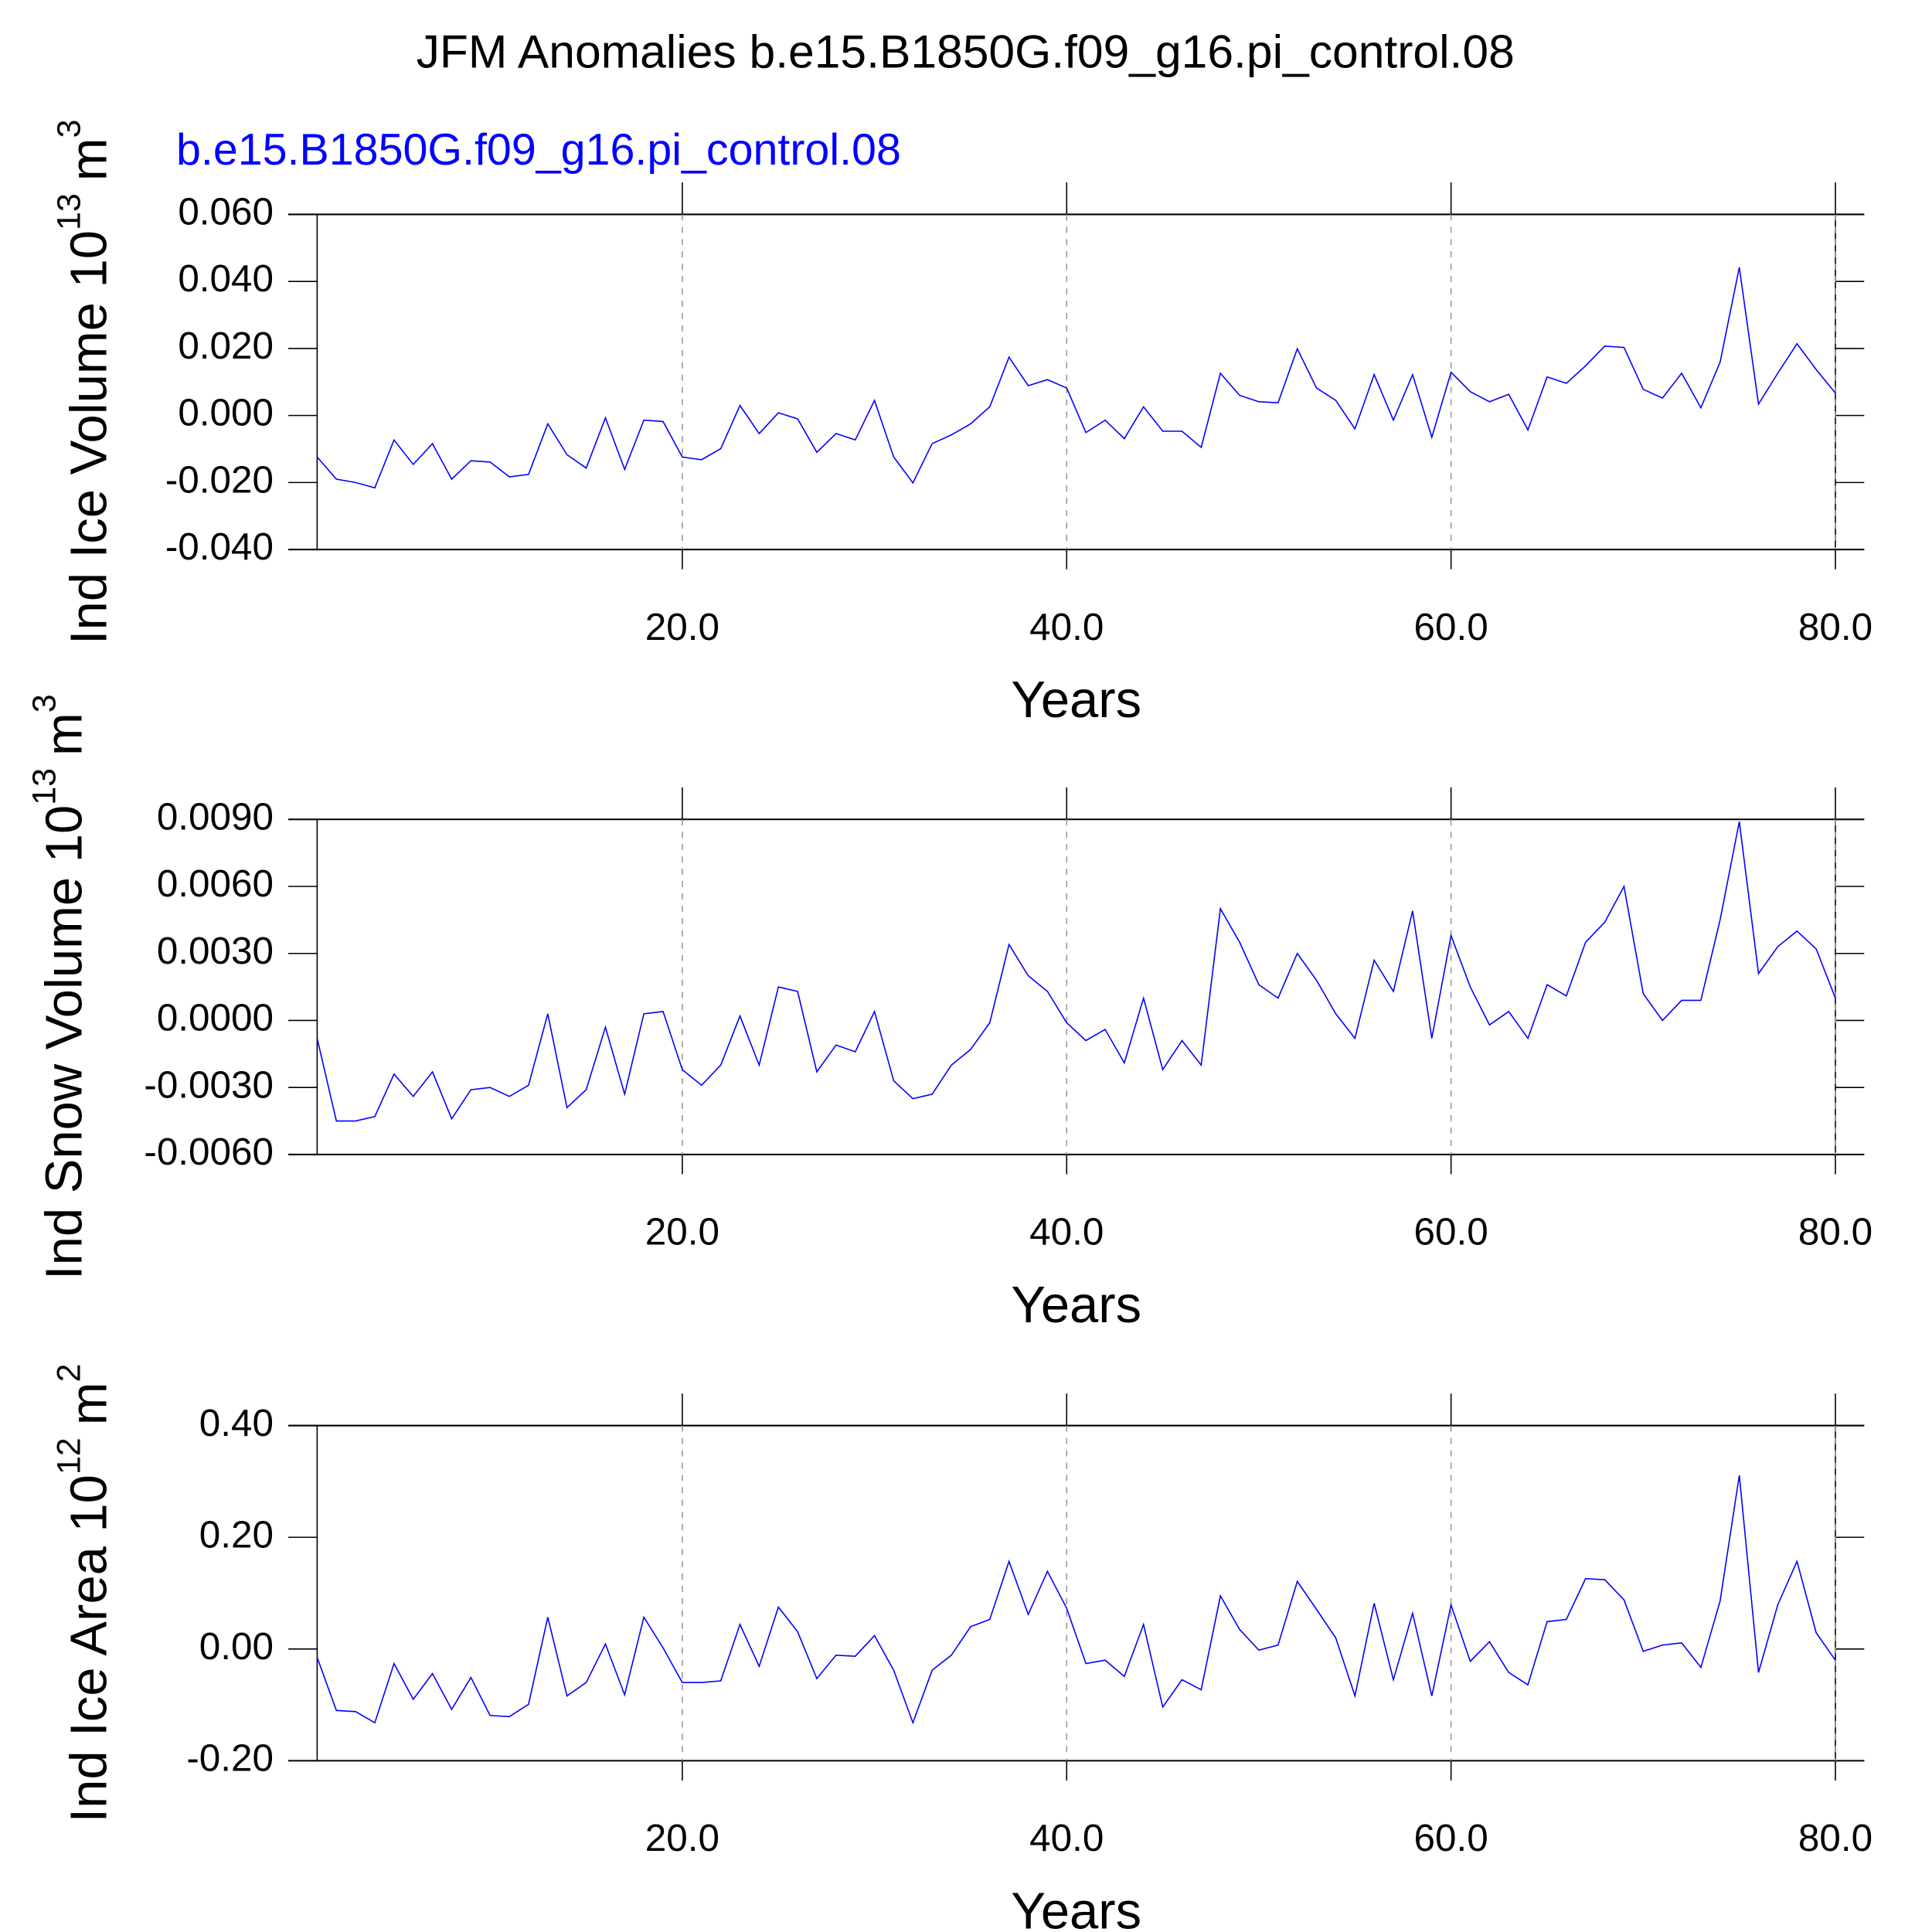 The image size is (1932, 1932). I want to click on y-axis-label: Ind Ice Area 1012 m2, so click(84, 1594).